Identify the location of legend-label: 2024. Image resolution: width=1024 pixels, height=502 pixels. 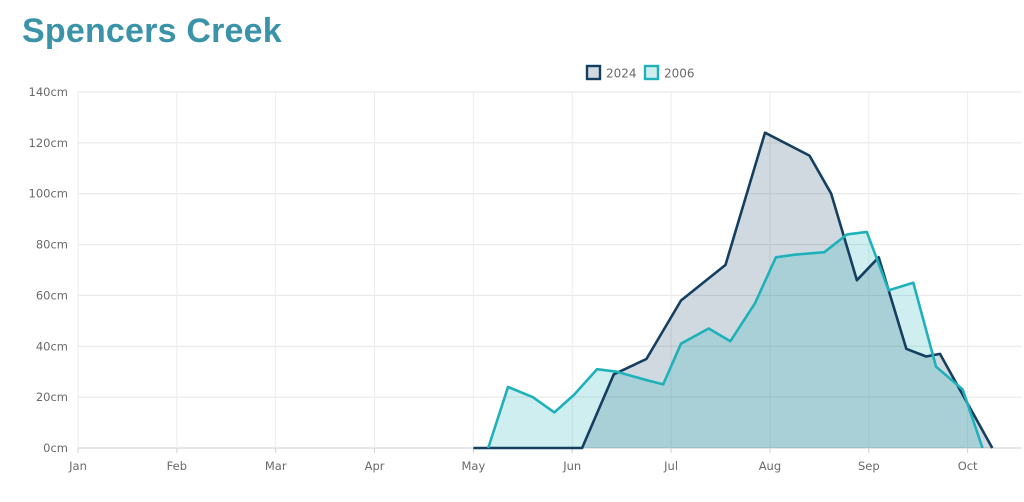
(621, 74).